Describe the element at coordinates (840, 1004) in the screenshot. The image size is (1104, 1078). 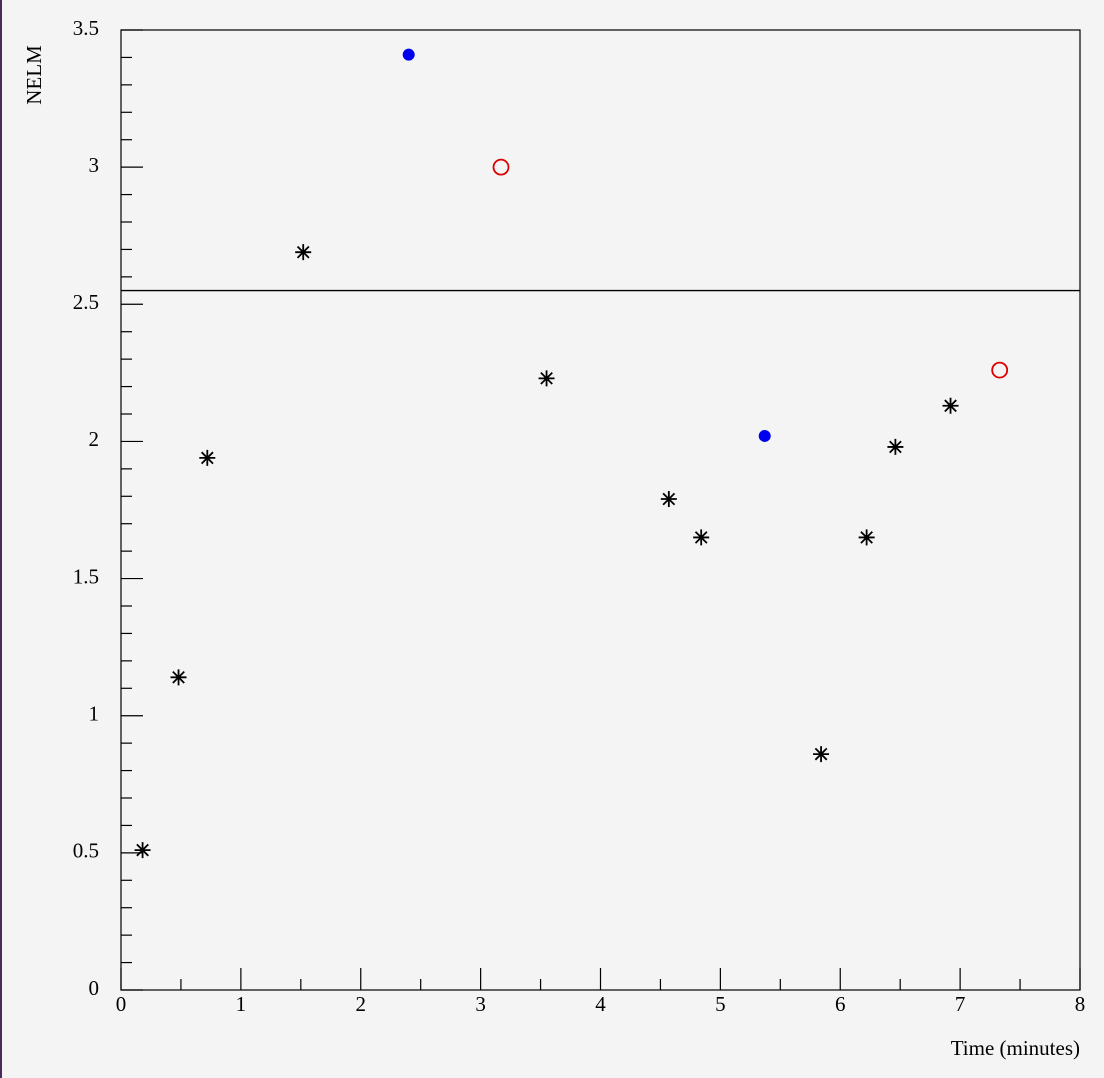
I see `x-tick-label: 6` at that location.